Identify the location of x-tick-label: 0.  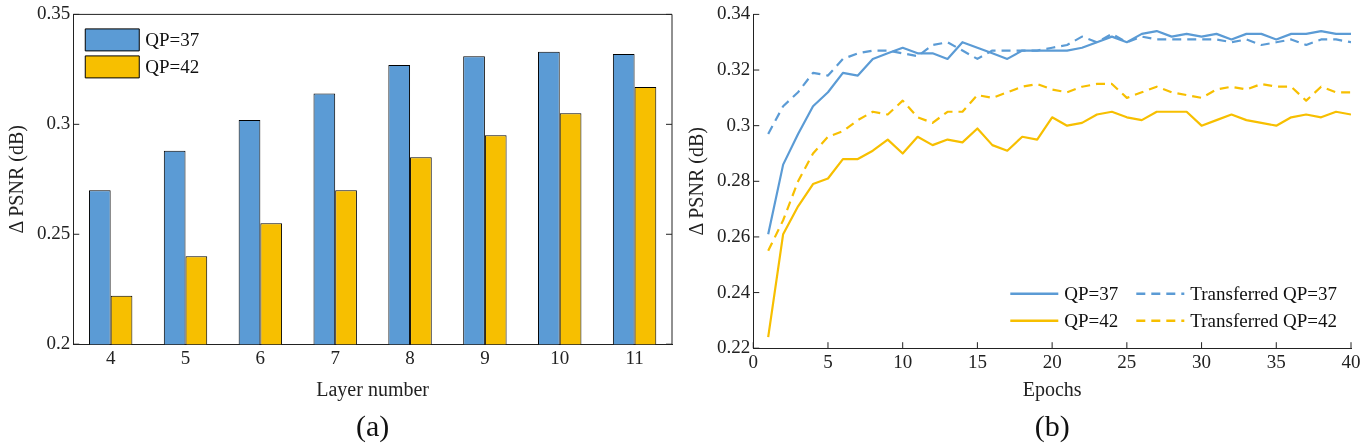
(753, 361).